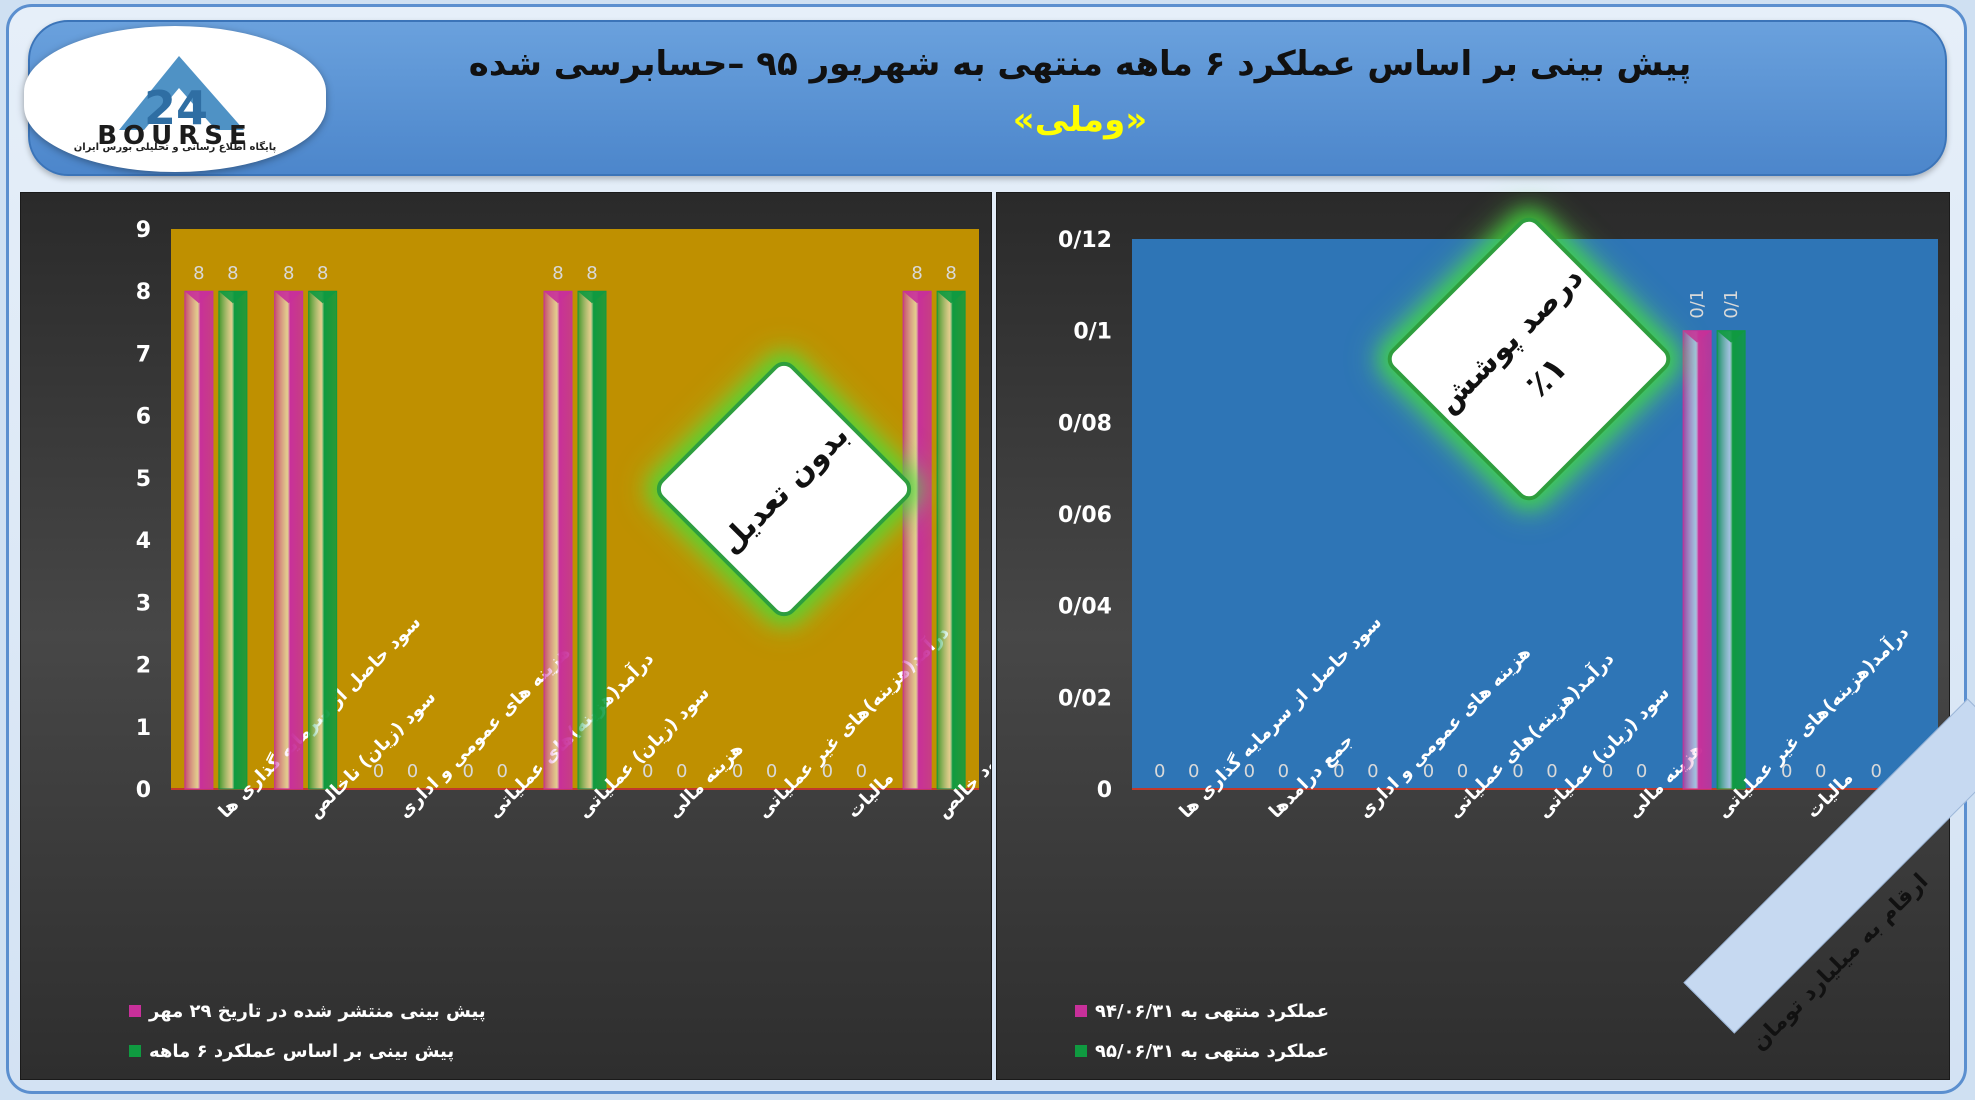 This screenshot has width=1975, height=1100. Describe the element at coordinates (1085, 698) in the screenshot. I see `y-tick-label: 0/02` at that location.